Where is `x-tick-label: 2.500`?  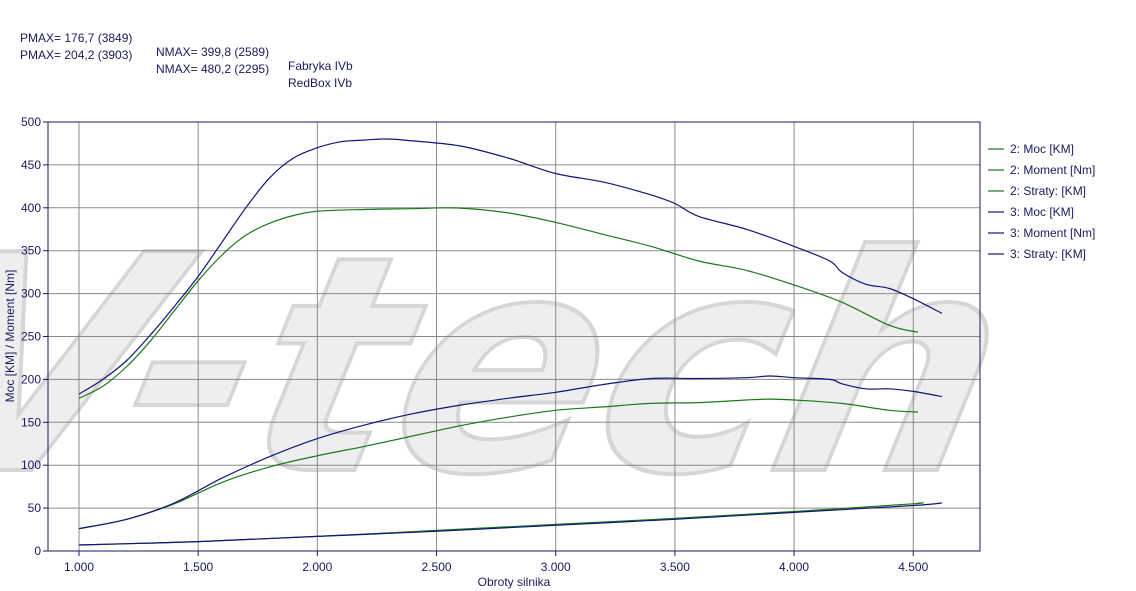 x-tick-label: 2.500 is located at coordinates (437, 567).